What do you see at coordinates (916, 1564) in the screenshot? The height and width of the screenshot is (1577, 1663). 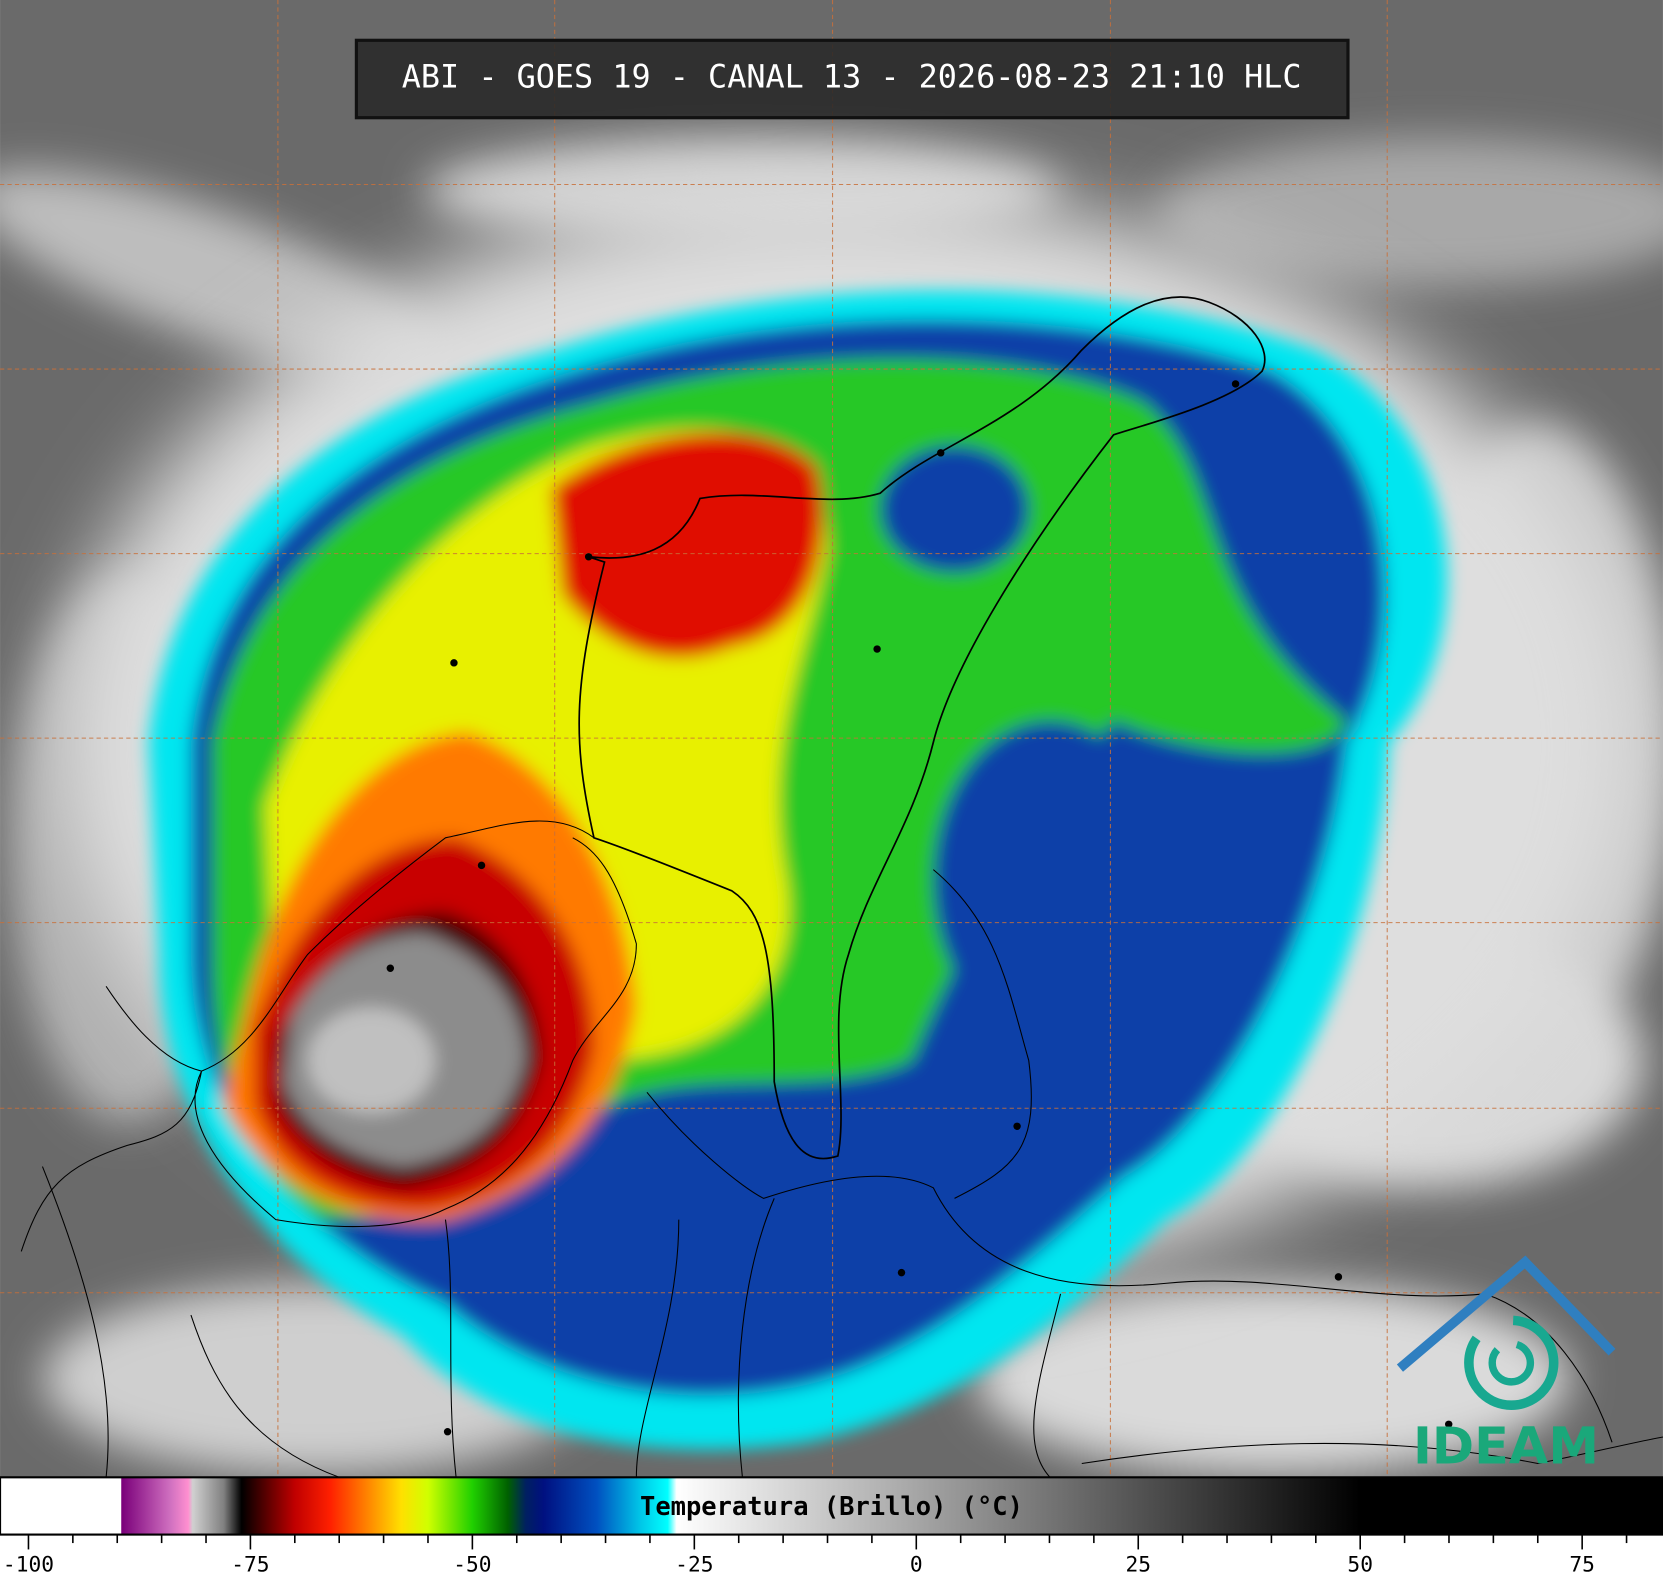 I see `tick-label: 0` at bounding box center [916, 1564].